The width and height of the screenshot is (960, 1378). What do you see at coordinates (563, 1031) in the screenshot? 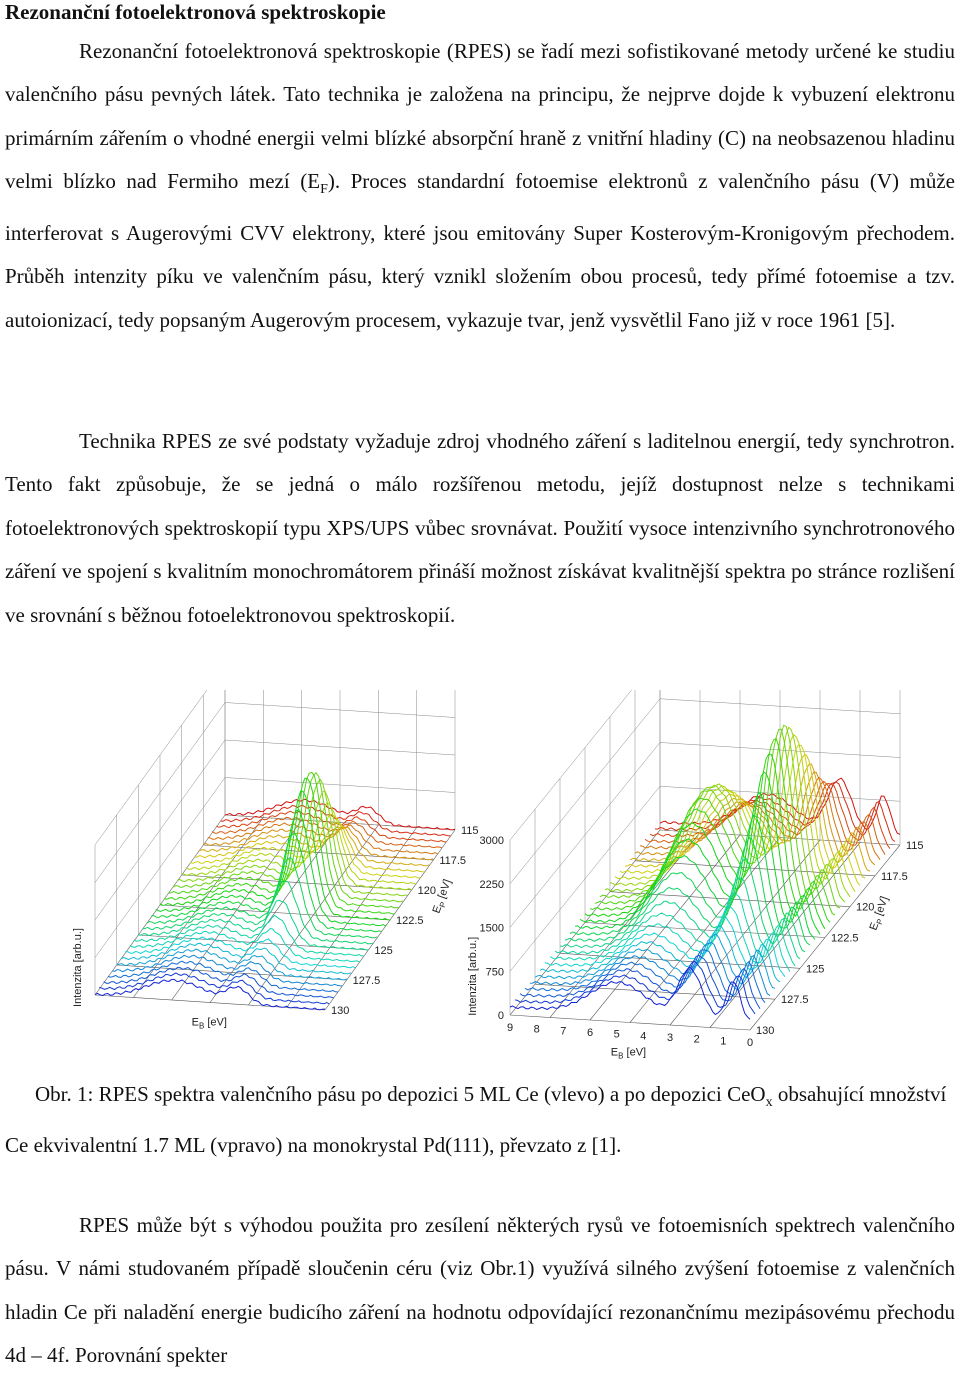
I see `binding-energy-tick: 7` at bounding box center [563, 1031].